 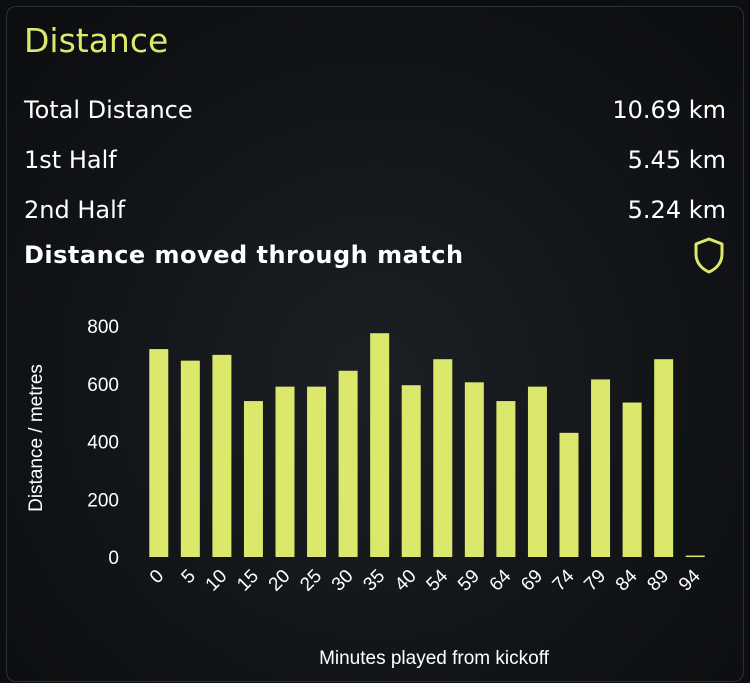 What do you see at coordinates (103, 385) in the screenshot?
I see `y-tick-label: 600` at bounding box center [103, 385].